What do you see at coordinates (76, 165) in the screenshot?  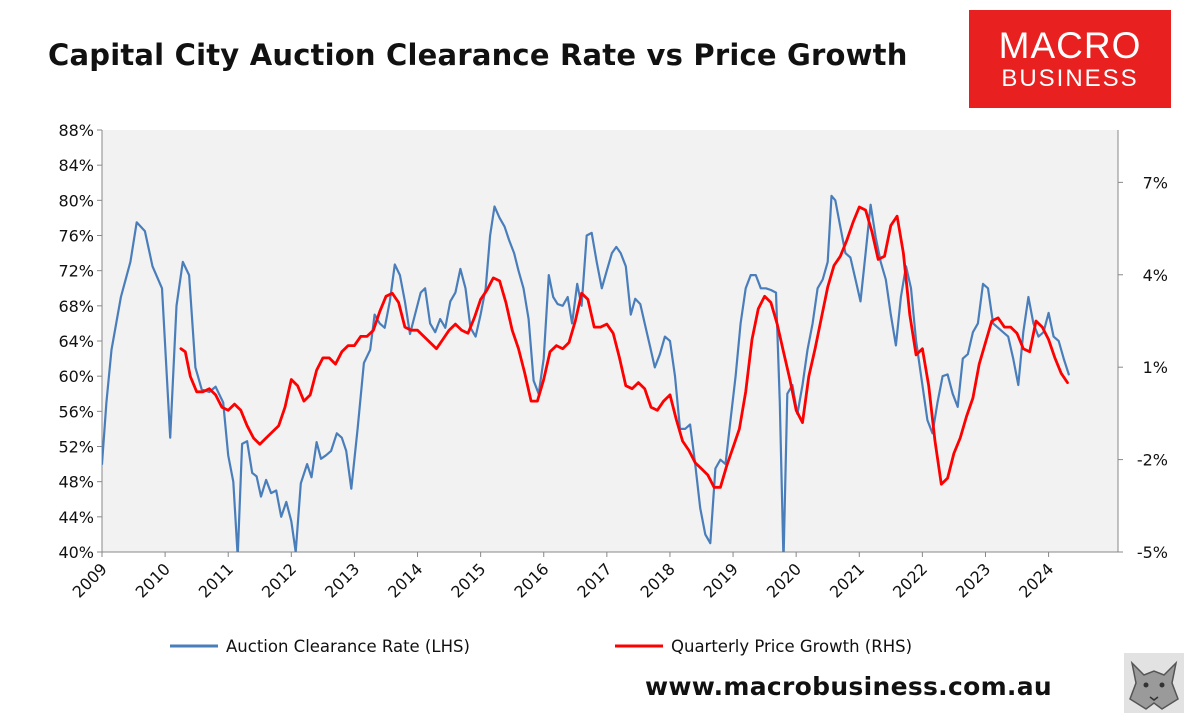 I see `y-left-tick-label: 84%` at bounding box center [76, 165].